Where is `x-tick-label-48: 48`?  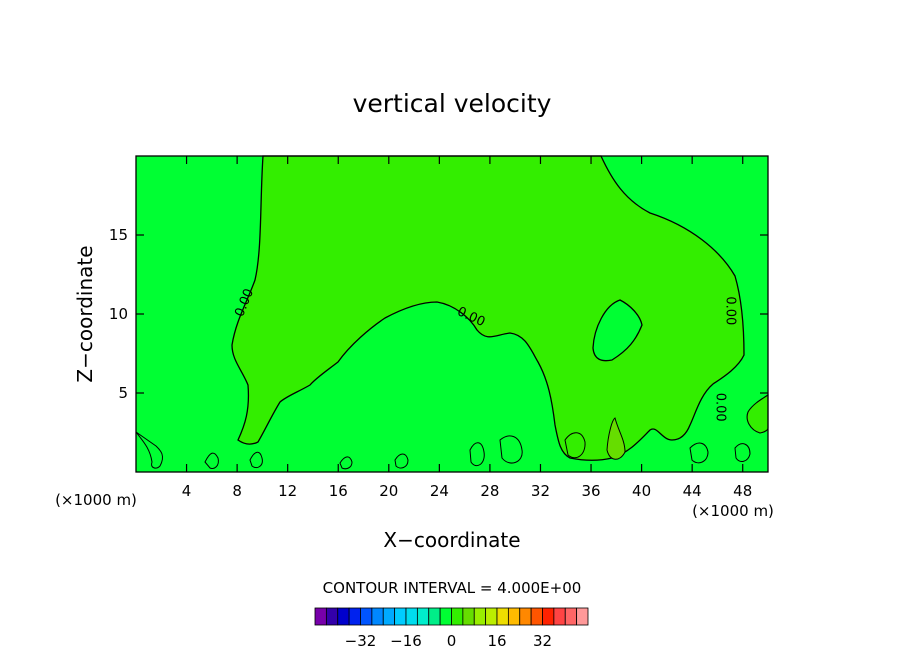
x-tick-label-48: 48 is located at coordinates (742, 491).